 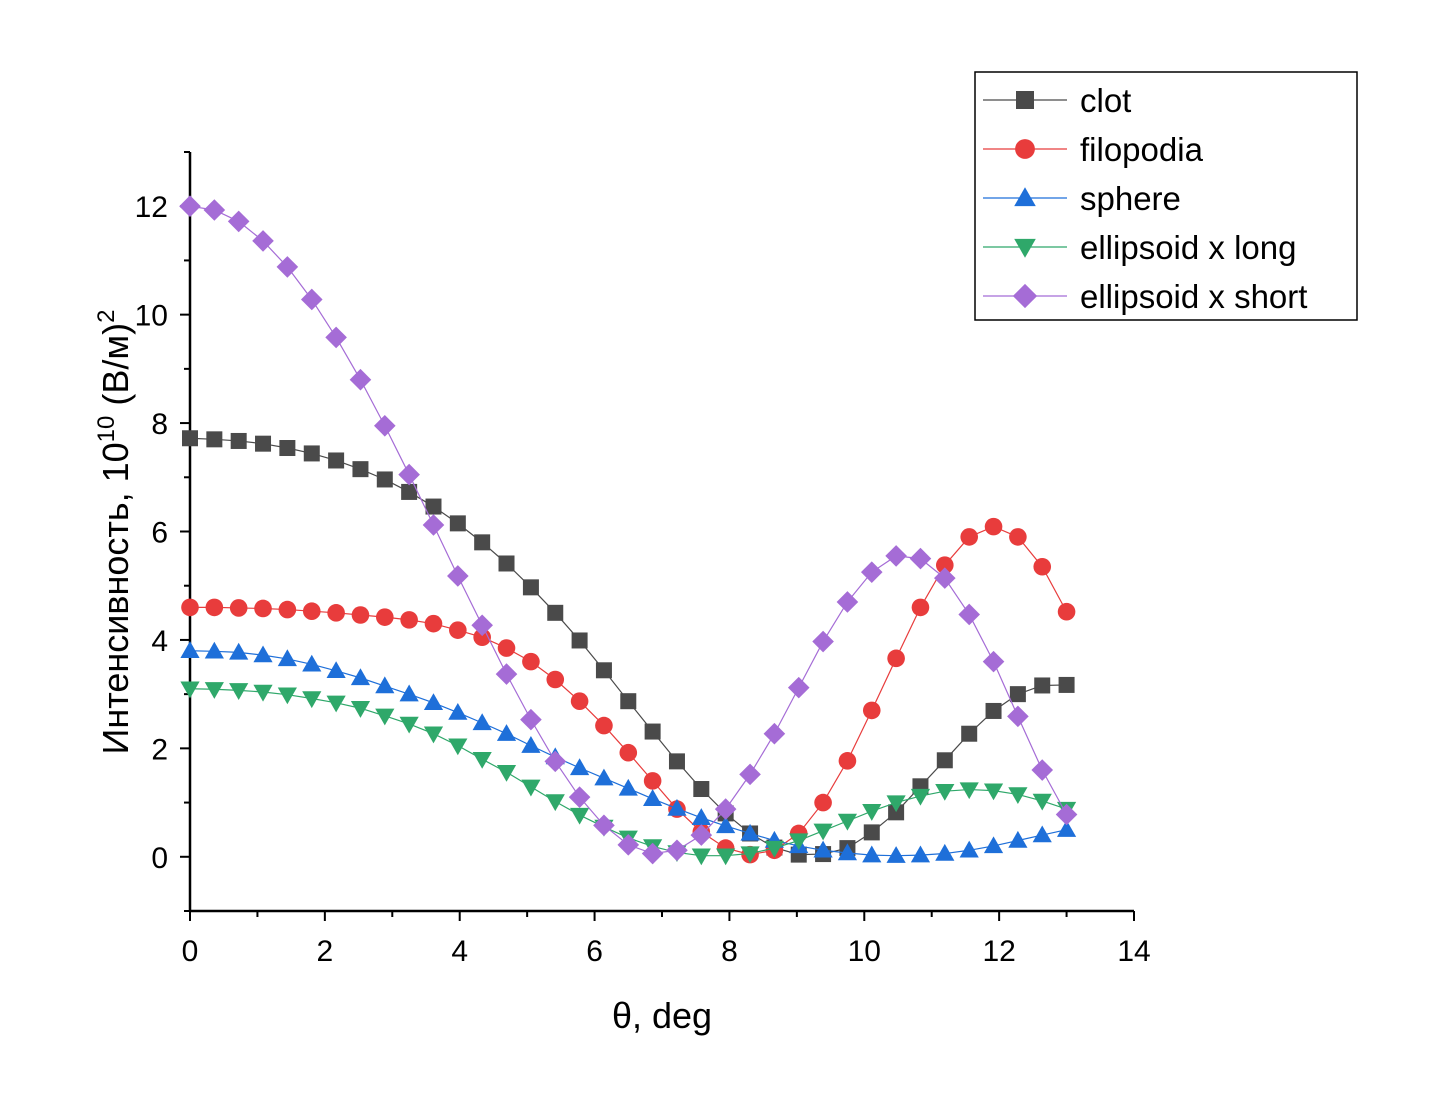 What do you see at coordinates (594, 951) in the screenshot?
I see `x-tick-label: 6` at bounding box center [594, 951].